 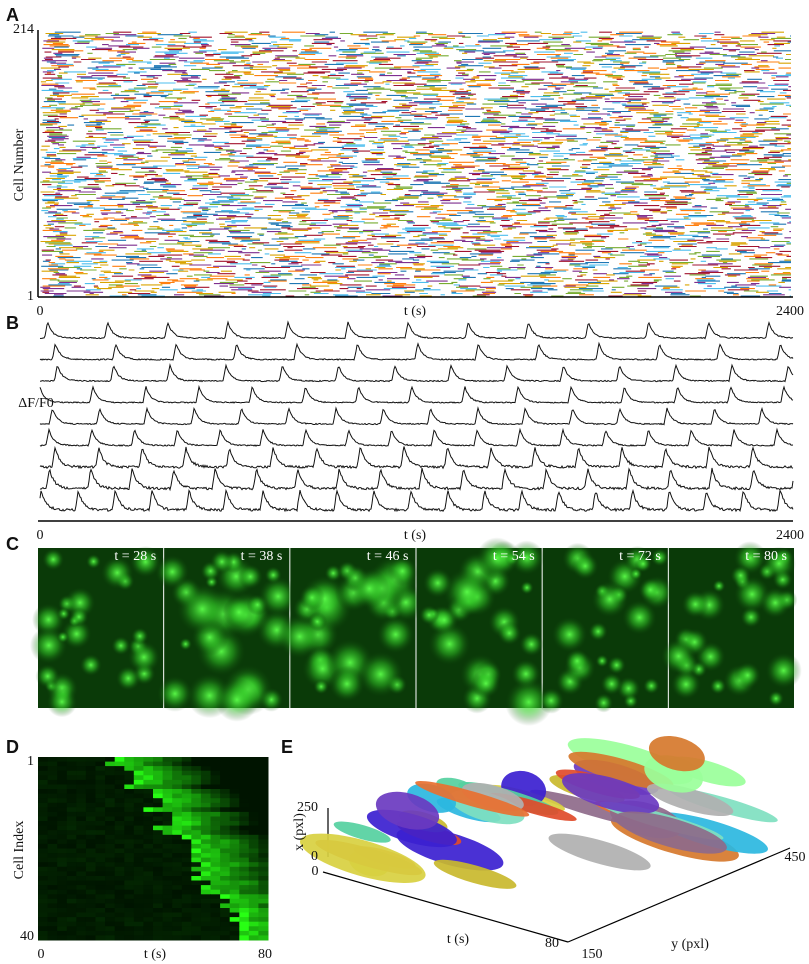 I want to click on panel-label: B, so click(x=12, y=323).